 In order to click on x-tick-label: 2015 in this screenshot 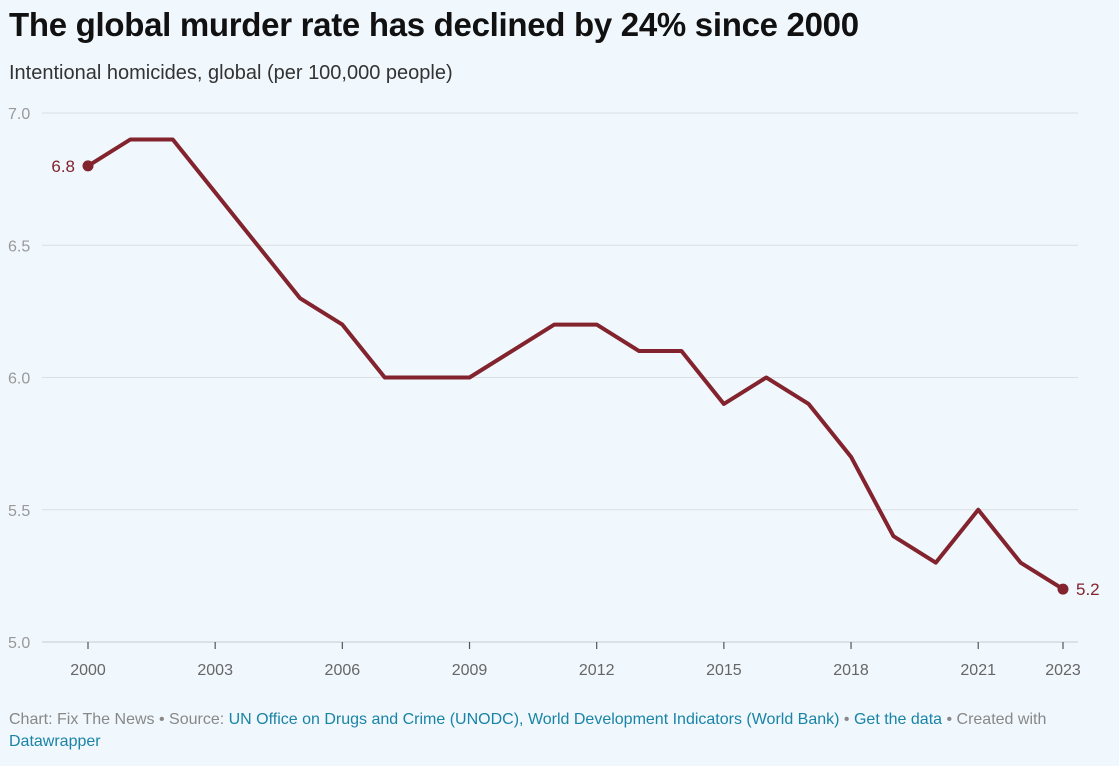, I will do `click(724, 670)`.